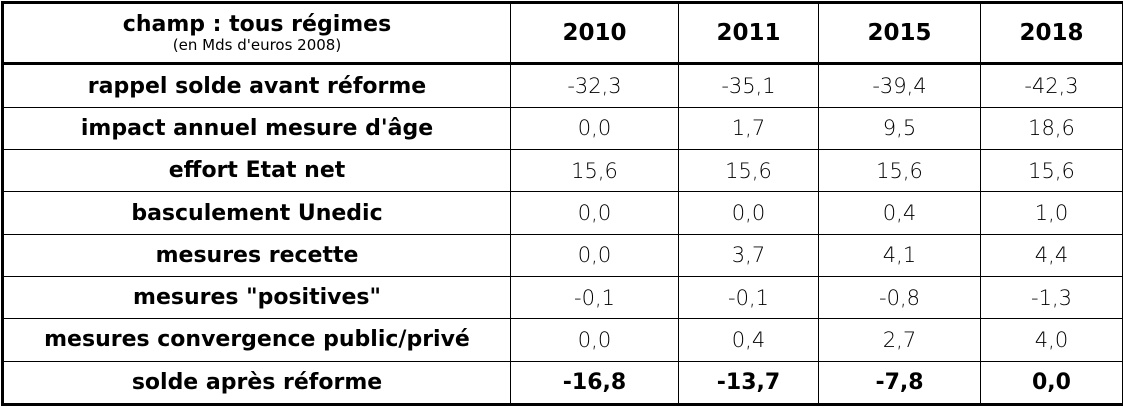 The height and width of the screenshot is (408, 1123). Describe the element at coordinates (595, 382) in the screenshot. I see `cell-value: -16,8` at that location.